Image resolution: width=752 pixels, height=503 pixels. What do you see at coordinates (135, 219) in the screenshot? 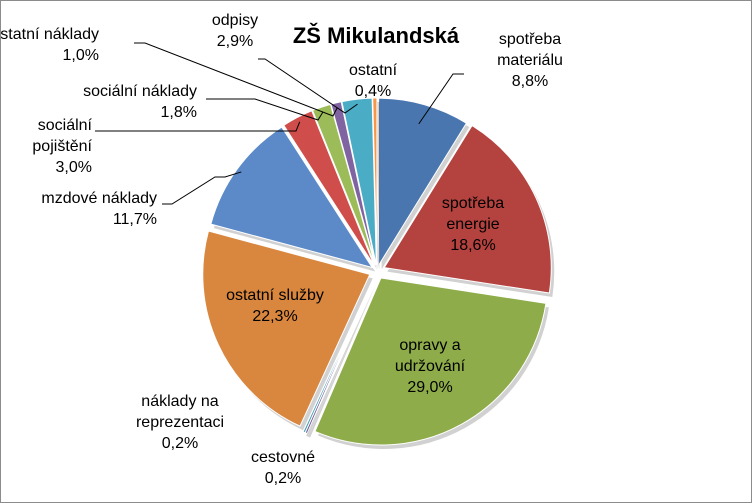
I see `slice-label-line: 11,7%` at bounding box center [135, 219].